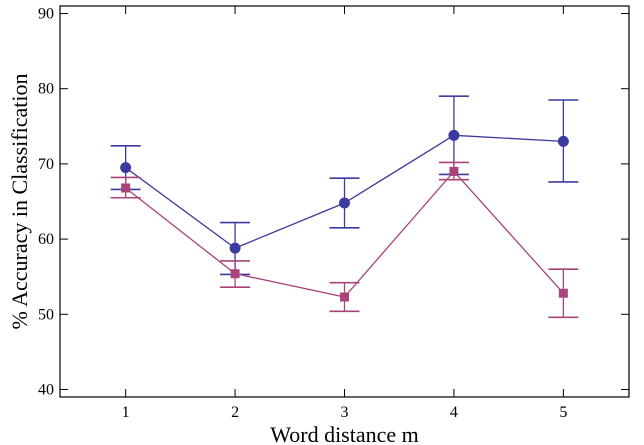 Image resolution: width=644 pixels, height=445 pixels. I want to click on y-axis-title: % Accuracy in Classification, so click(19, 202).